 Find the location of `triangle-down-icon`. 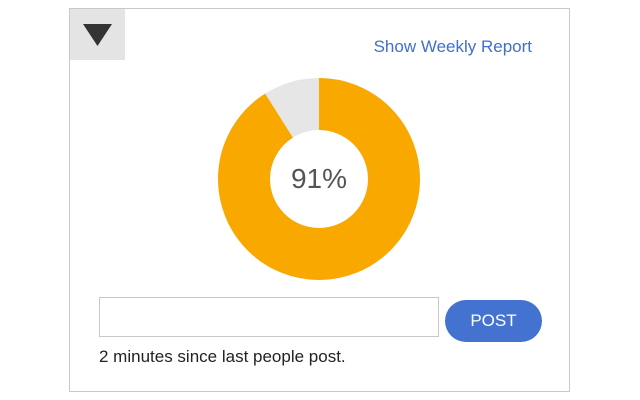

triangle-down-icon is located at coordinates (97, 35).